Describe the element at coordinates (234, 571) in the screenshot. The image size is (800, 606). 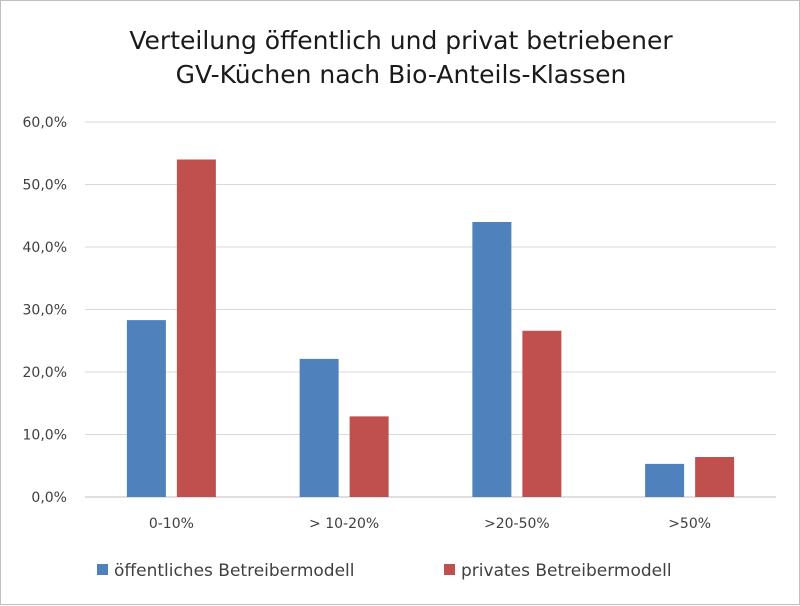
I see `legend-label: öffentliches Betreibermodell` at that location.